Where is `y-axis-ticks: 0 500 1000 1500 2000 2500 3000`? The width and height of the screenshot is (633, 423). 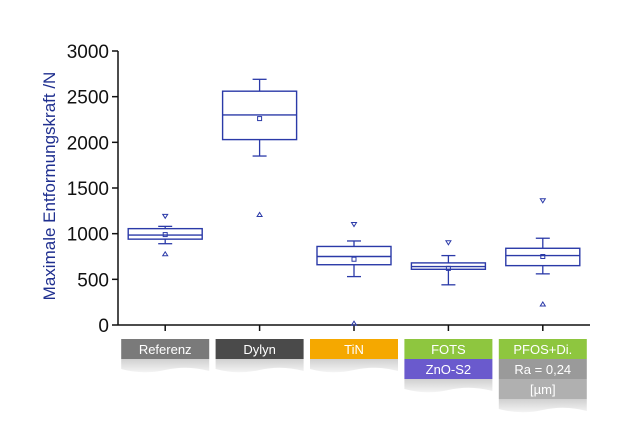
y-axis-ticks: 0 500 1000 1500 2000 2500 3000 is located at coordinates (92, 189).